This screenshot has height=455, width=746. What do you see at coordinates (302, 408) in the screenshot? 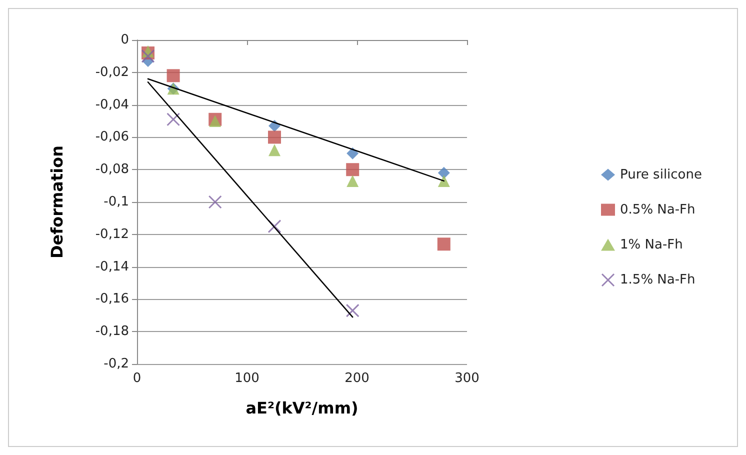
I see `x-axis-title: aE²(kV²/mm)` at bounding box center [302, 408].